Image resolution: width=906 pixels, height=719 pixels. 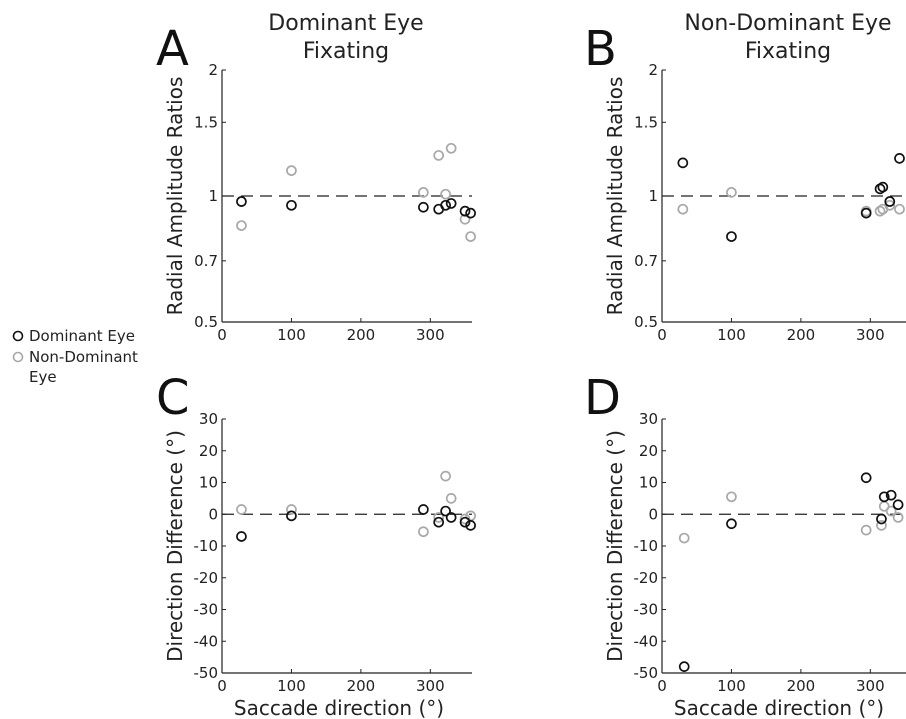 What do you see at coordinates (206, 322) in the screenshot?
I see `panel-a-y-tick-label: 0.5` at bounding box center [206, 322].